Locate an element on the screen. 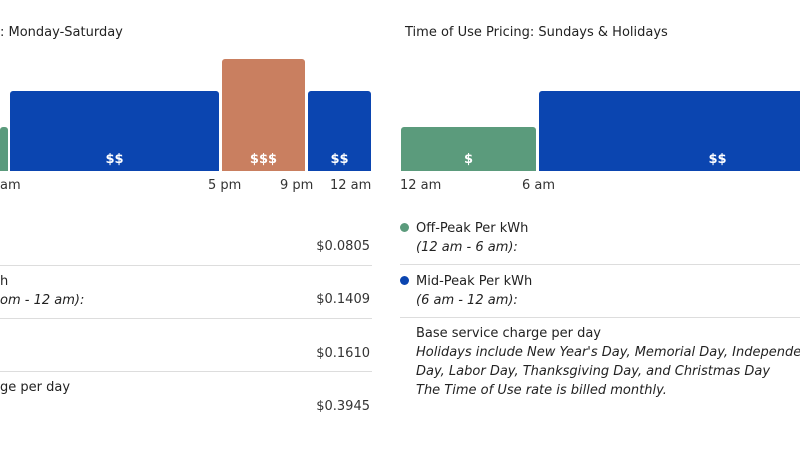  left-tick-5pm: 5 pm is located at coordinates (225, 185).